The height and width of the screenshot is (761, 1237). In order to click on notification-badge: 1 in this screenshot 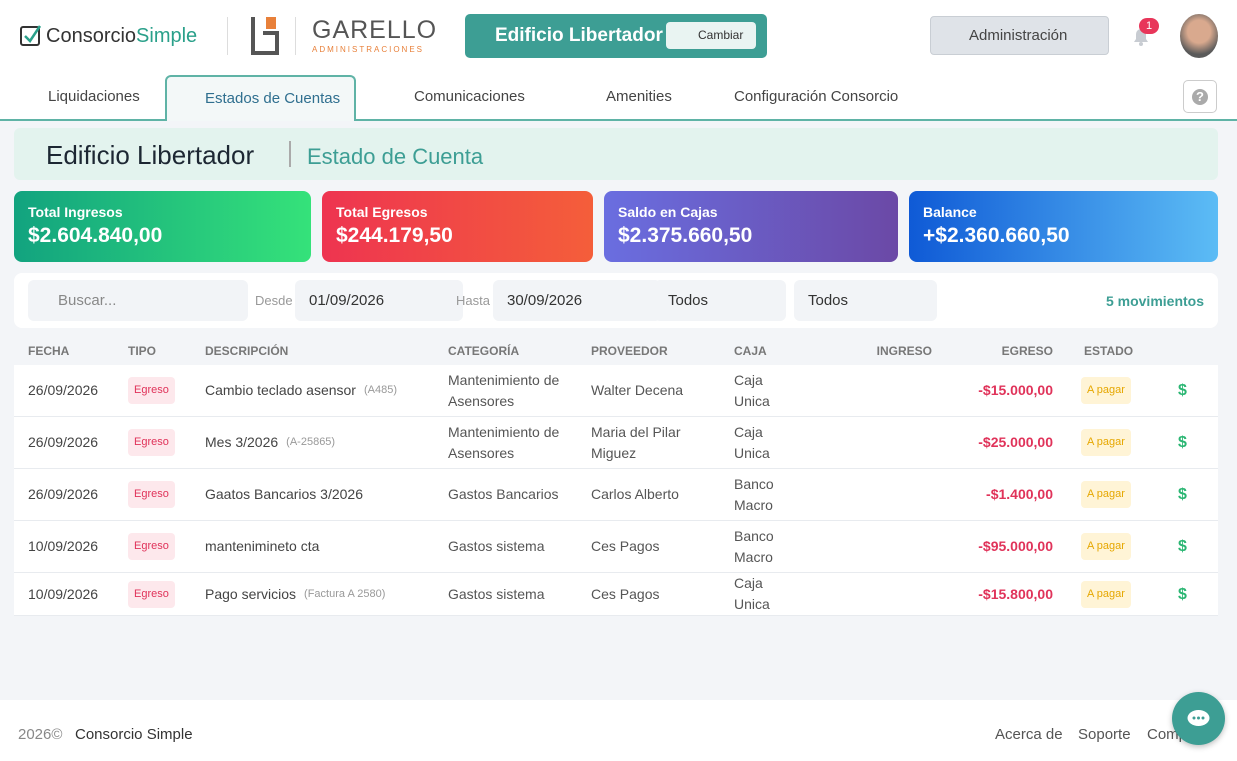, I will do `click(1149, 26)`.